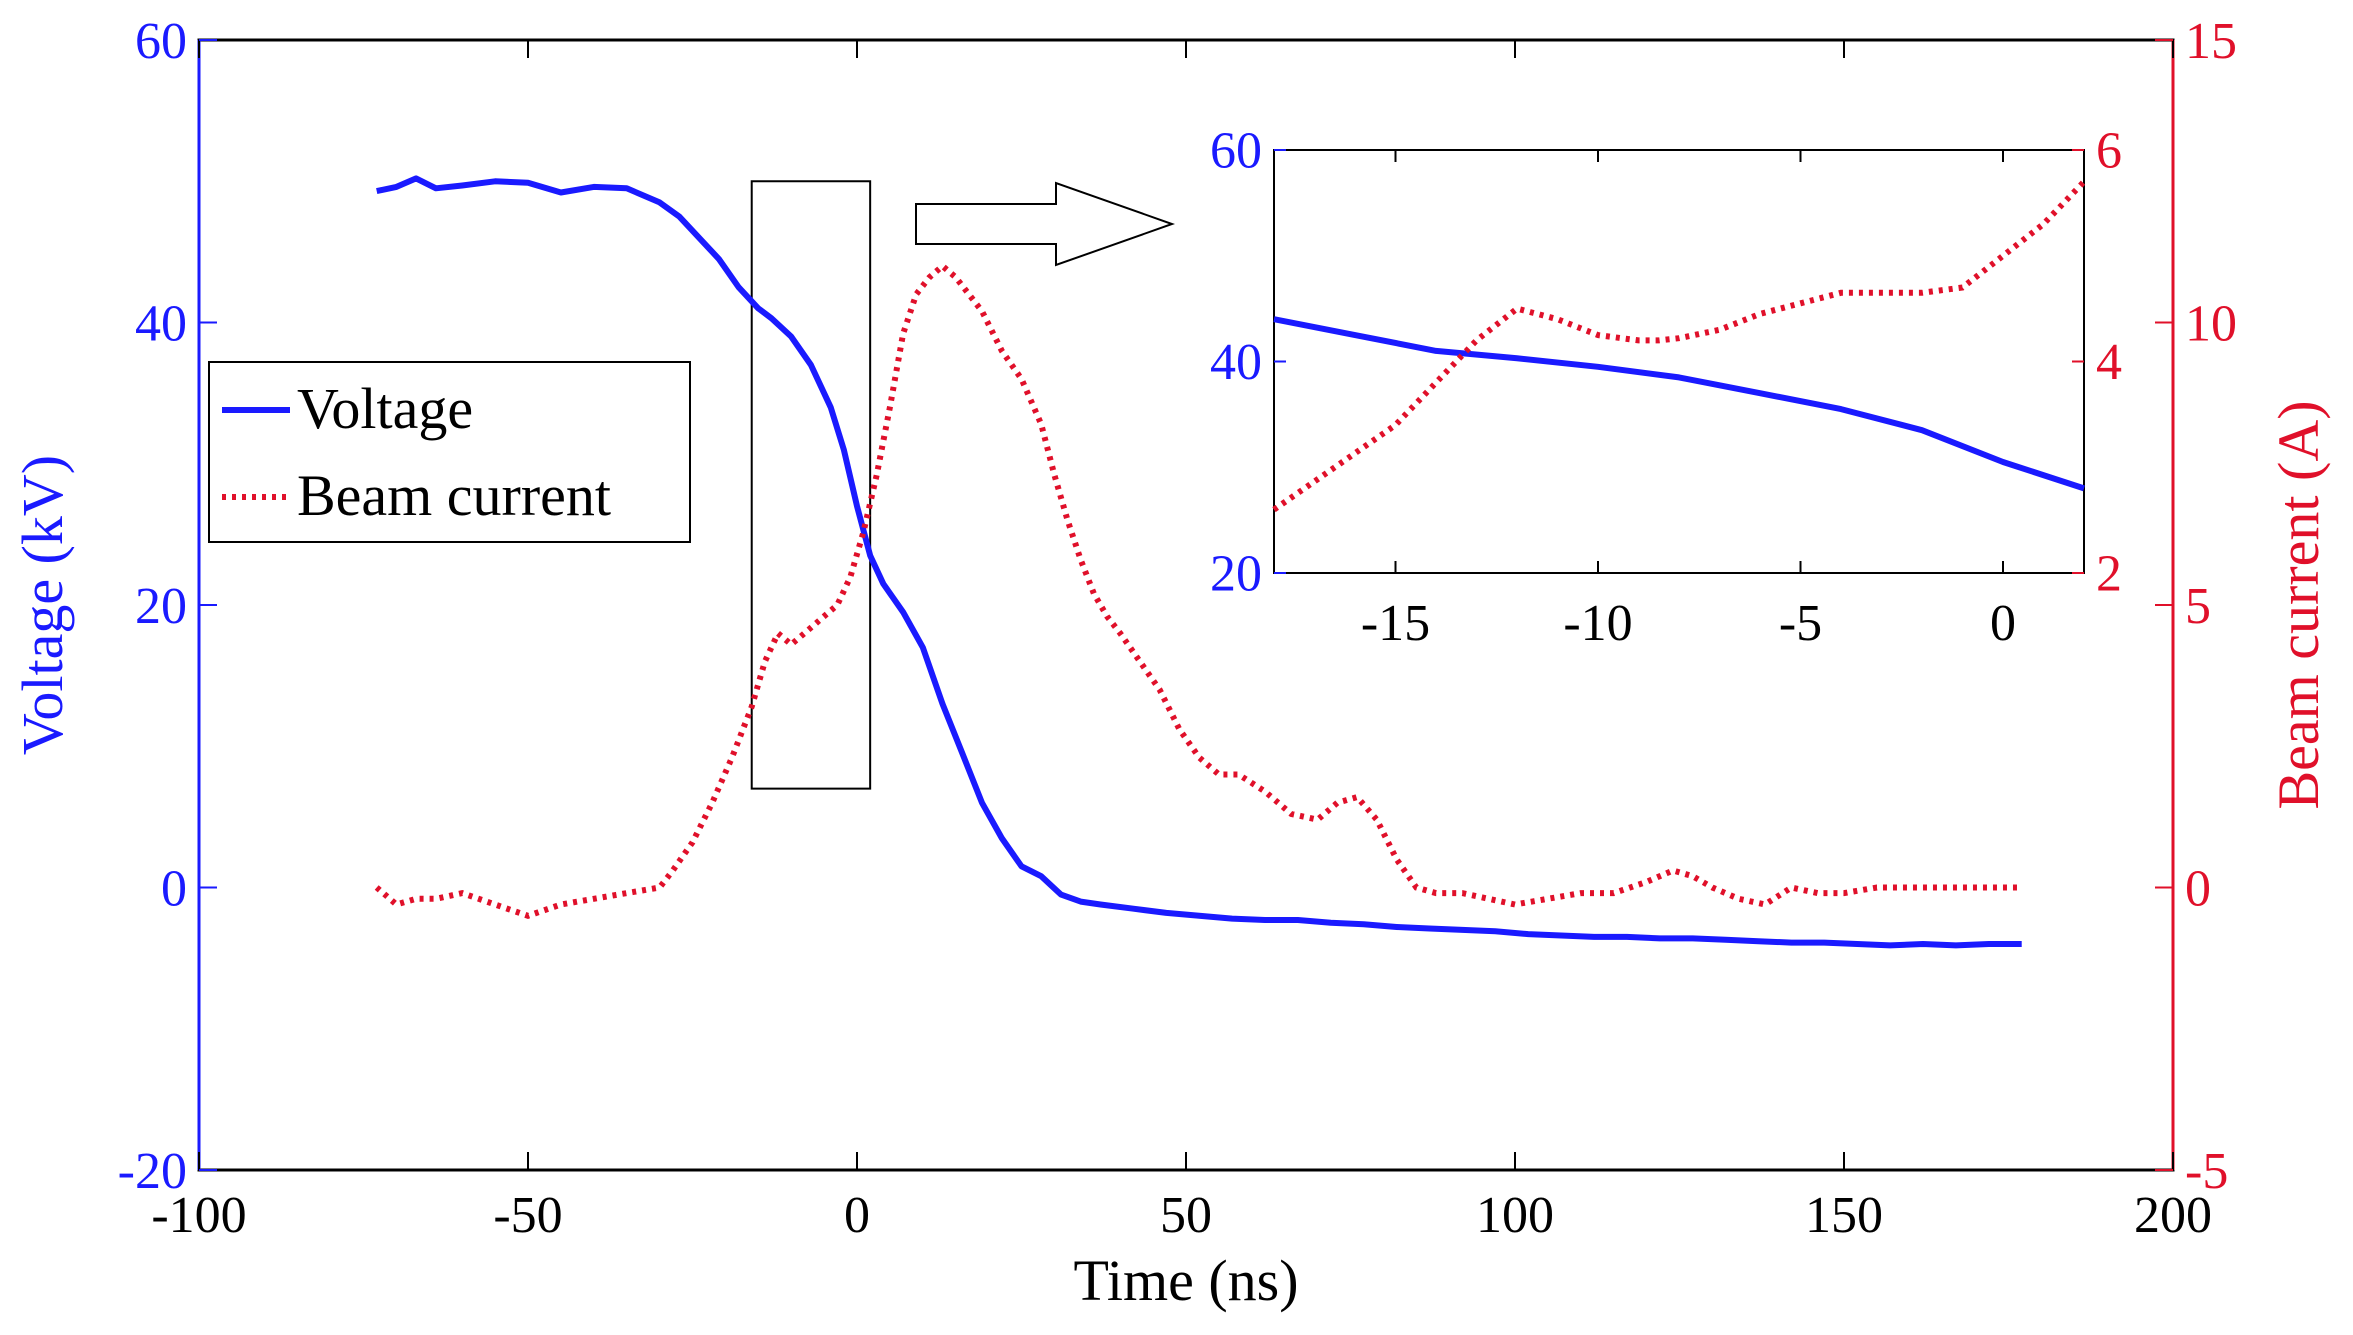  I want to click on main-y-tick-label: 60, so click(161, 41).